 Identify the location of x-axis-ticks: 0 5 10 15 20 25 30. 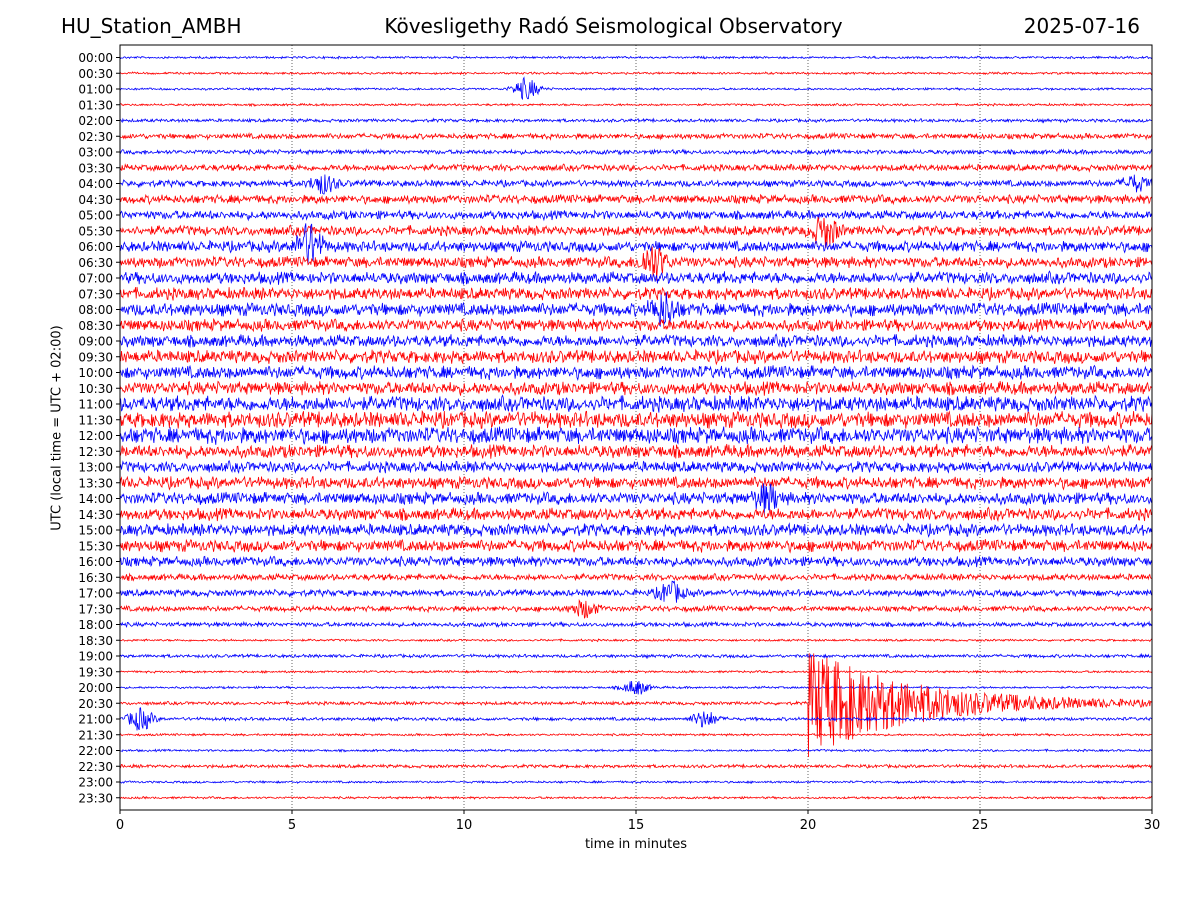
(638, 821).